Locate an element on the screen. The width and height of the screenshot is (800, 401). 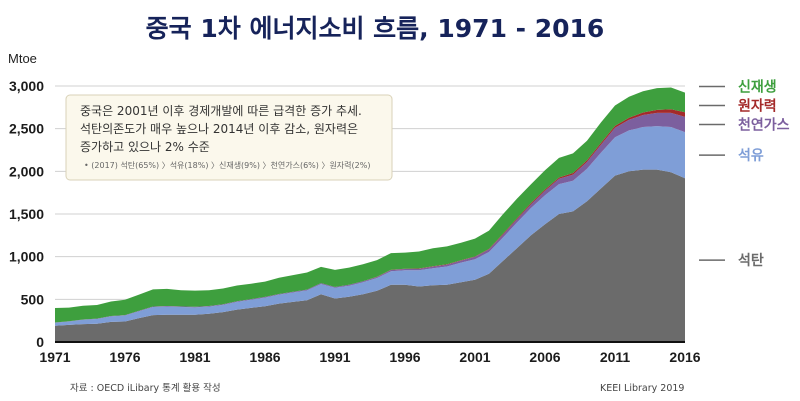
annotation-box-frame is located at coordinates (229, 137).